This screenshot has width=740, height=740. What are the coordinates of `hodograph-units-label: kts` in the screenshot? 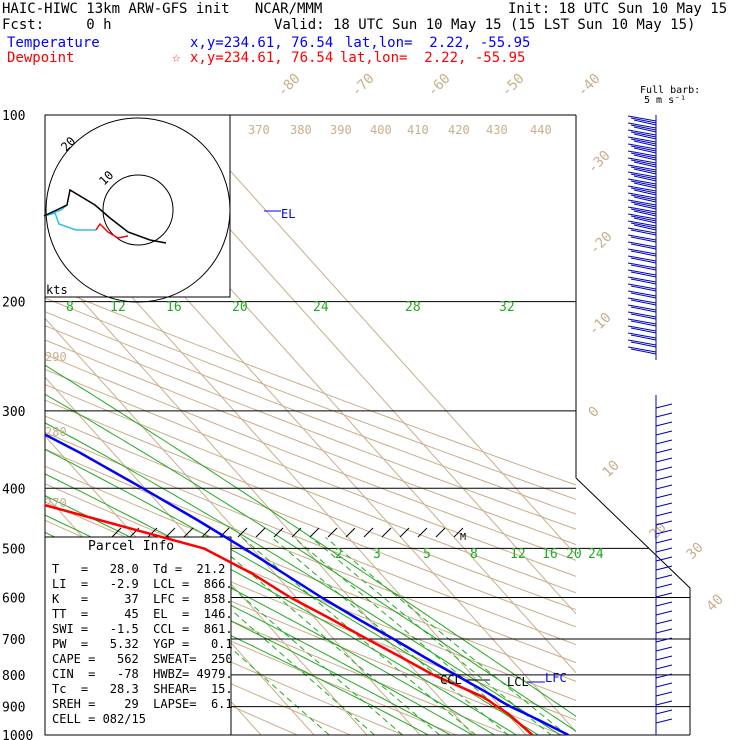 It's located at (57, 290).